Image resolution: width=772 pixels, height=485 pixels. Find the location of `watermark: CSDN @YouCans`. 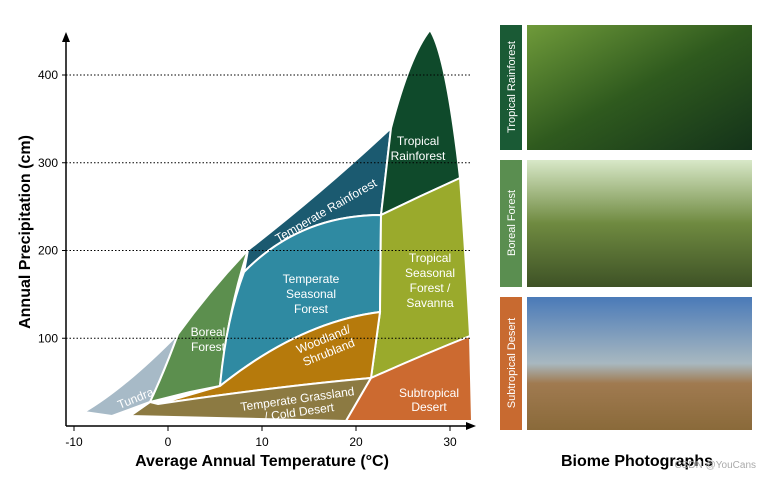

watermark: CSDN @YouCans is located at coordinates (715, 465).